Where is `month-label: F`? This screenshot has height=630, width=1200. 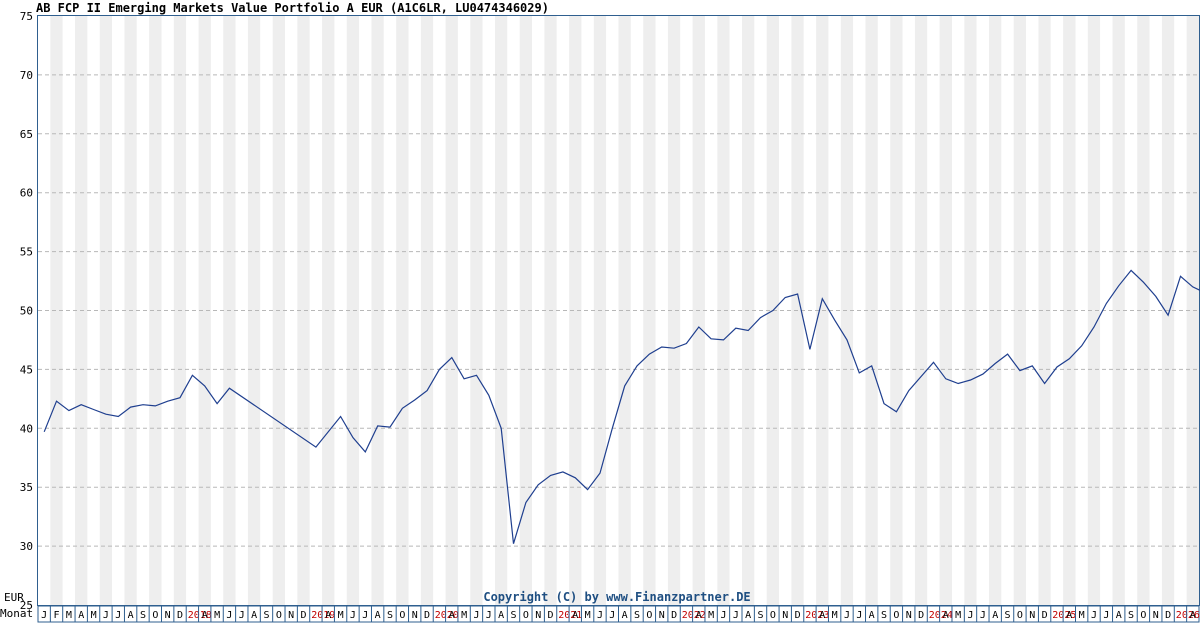
month-label: F is located at coordinates (57, 615).